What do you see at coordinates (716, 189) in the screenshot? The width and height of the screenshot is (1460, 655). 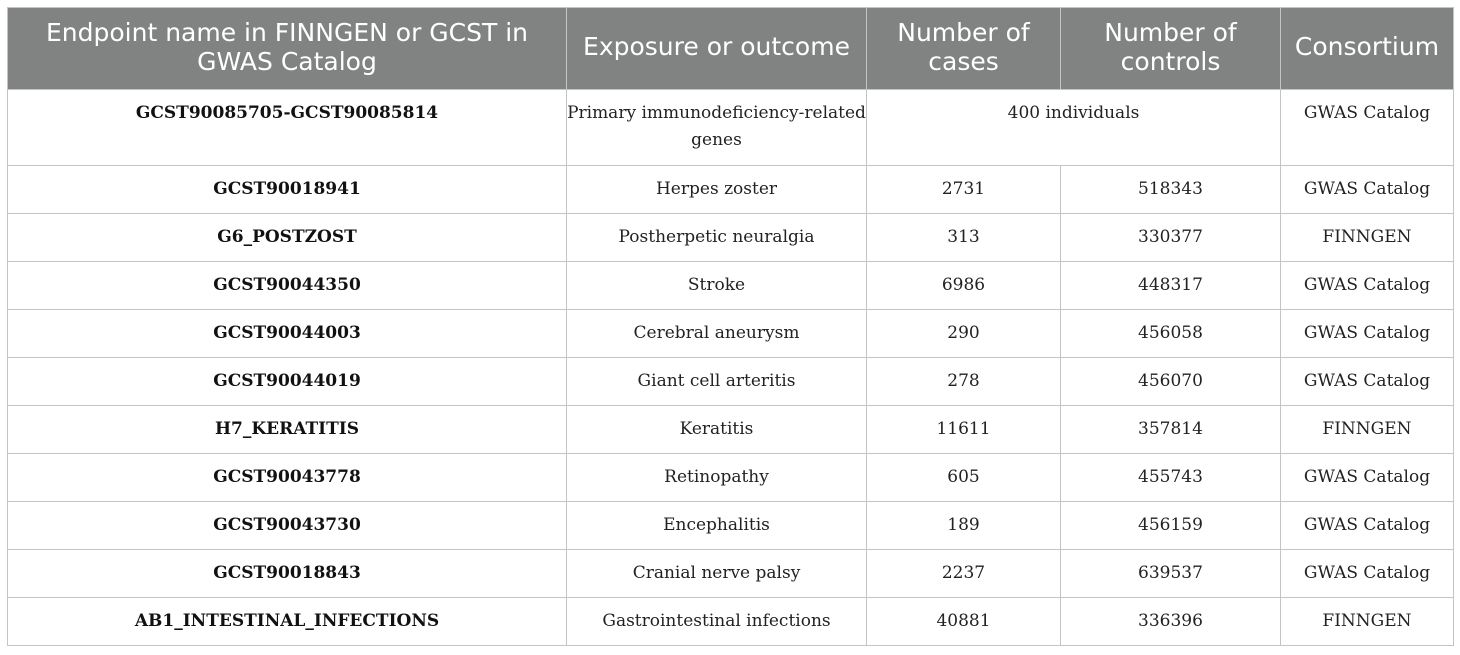 I see `cell-exposure: Herpes zoster` at bounding box center [716, 189].